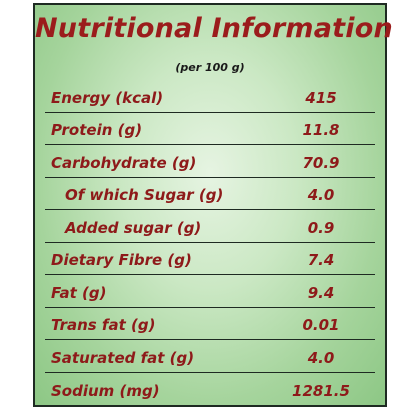 The width and height of the screenshot is (420, 420). What do you see at coordinates (321, 130) in the screenshot?
I see `nutrient-value: 11.8` at bounding box center [321, 130].